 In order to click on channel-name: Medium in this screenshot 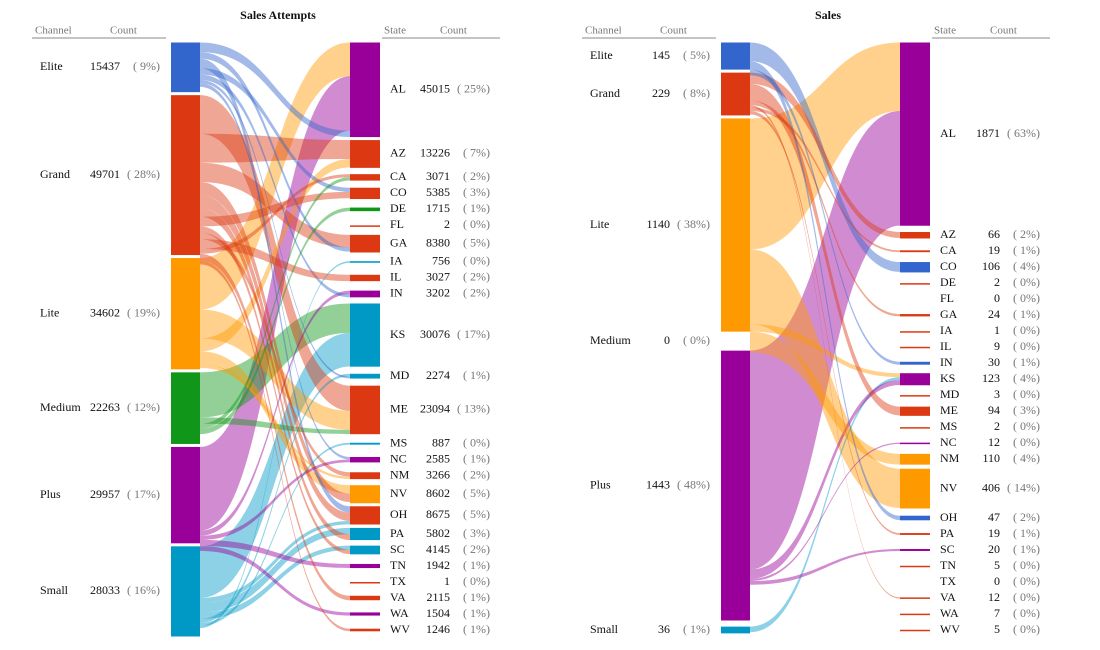, I will do `click(60, 407)`.